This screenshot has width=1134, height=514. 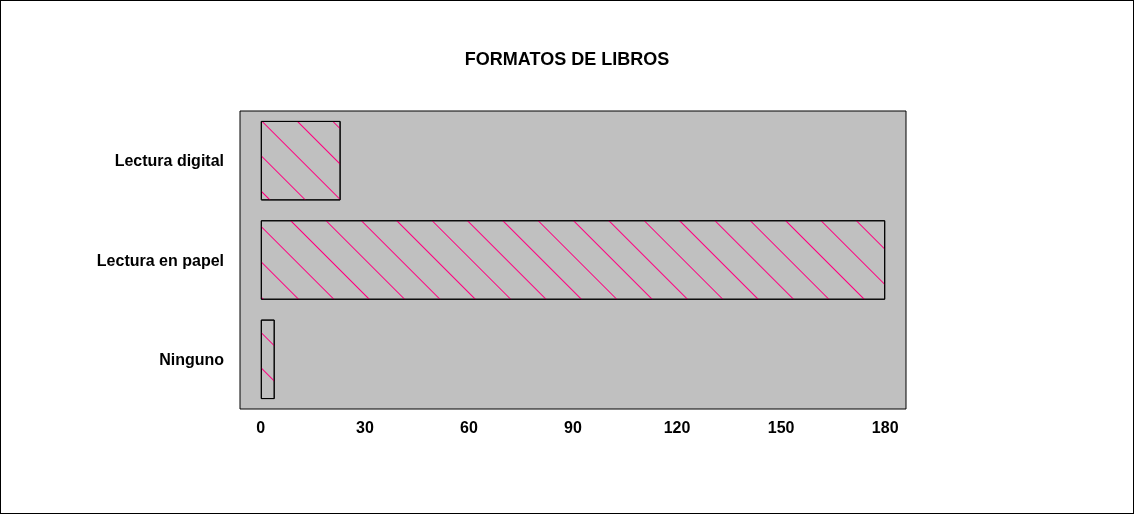 What do you see at coordinates (192, 359) in the screenshot?
I see `y-tick-label: Ninguno` at bounding box center [192, 359].